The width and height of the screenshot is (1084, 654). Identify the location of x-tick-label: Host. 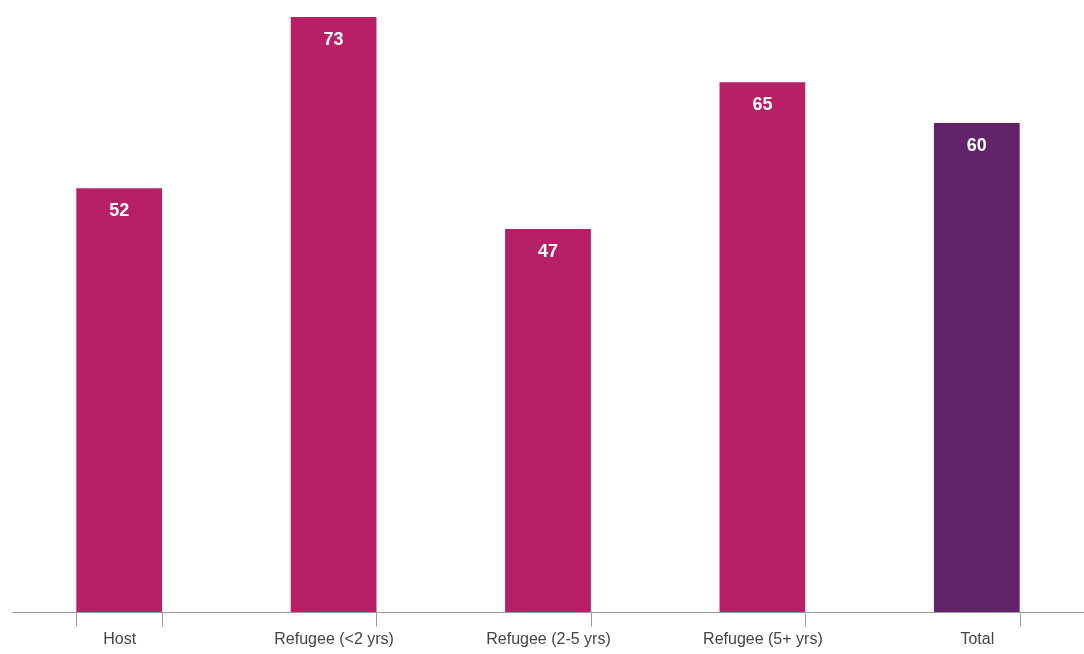
(120, 638).